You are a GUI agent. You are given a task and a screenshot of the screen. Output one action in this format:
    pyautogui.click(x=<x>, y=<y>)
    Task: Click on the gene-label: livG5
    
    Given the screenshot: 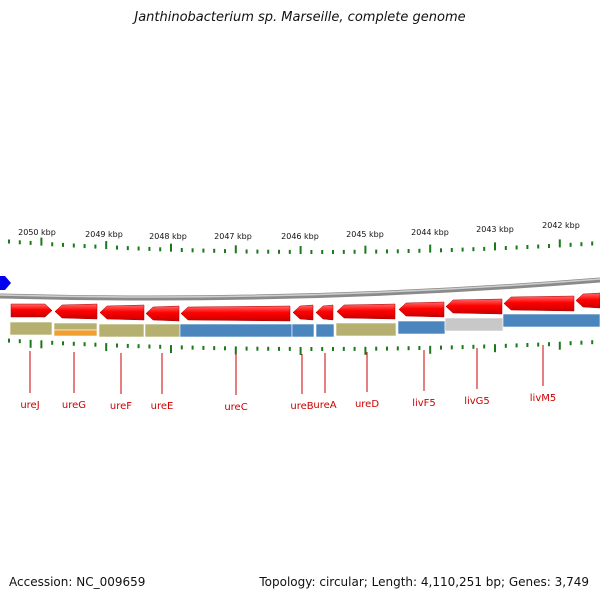 What is the action you would take?
    pyautogui.click(x=477, y=401)
    